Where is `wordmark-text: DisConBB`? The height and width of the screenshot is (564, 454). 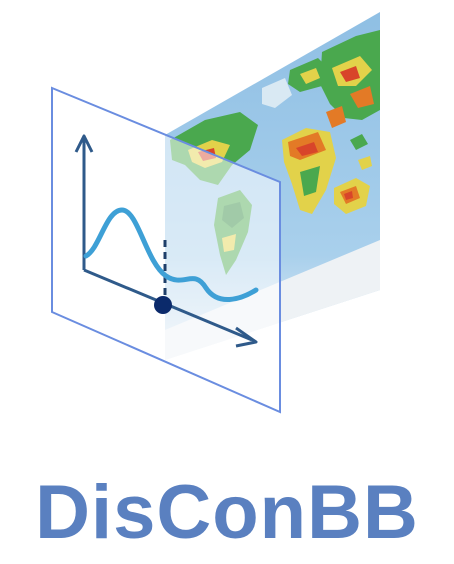 wordmark-text: DisConBB is located at coordinates (227, 512).